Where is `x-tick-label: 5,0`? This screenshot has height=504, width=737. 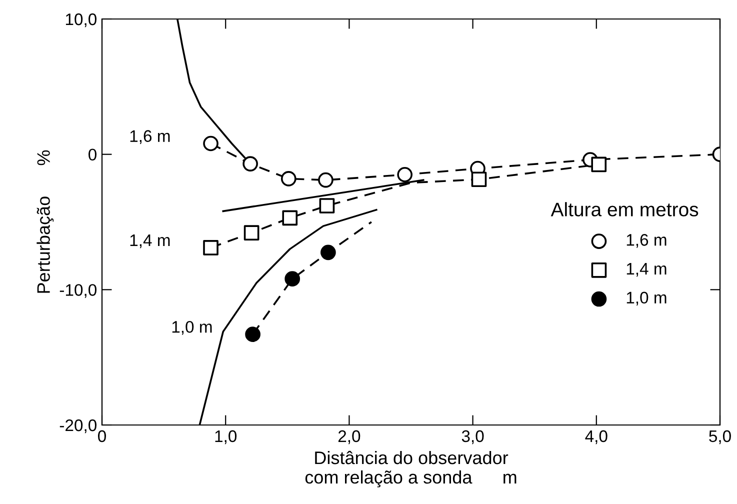
x-tick-label: 5,0 is located at coordinates (720, 437).